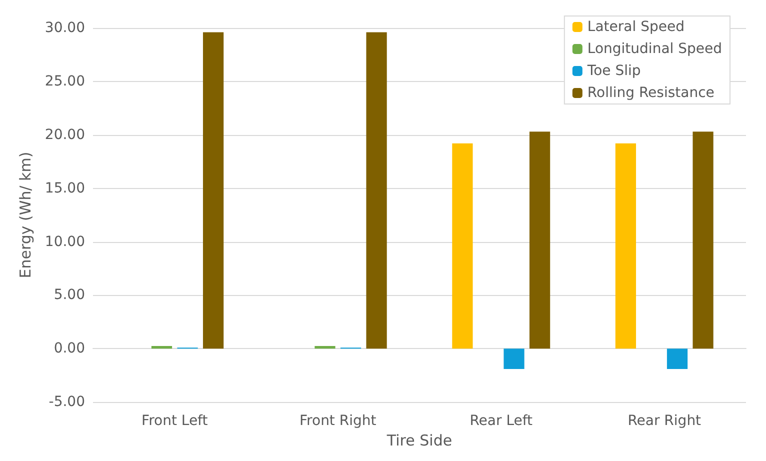 The height and width of the screenshot is (461, 766). I want to click on x-axis-title: Tire Side, so click(419, 441).